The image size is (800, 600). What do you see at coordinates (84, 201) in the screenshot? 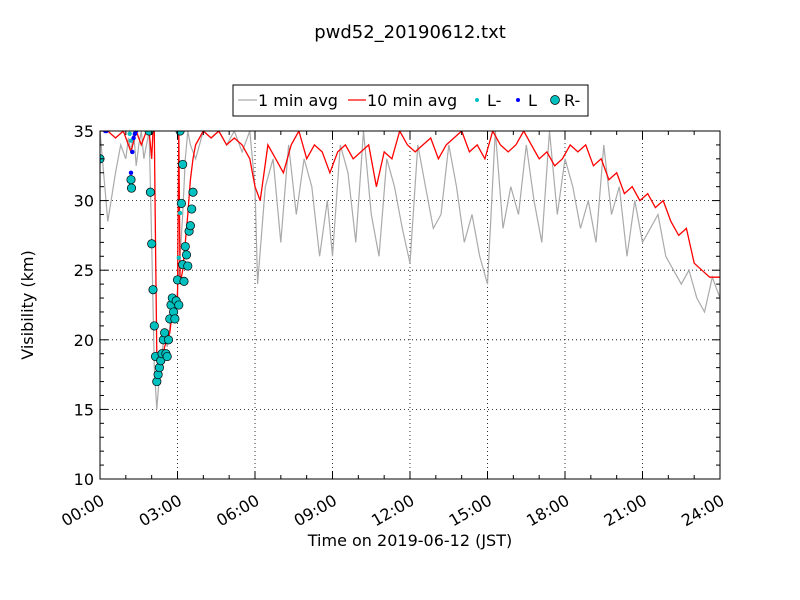
I see `y-tick-label: 30` at bounding box center [84, 201].